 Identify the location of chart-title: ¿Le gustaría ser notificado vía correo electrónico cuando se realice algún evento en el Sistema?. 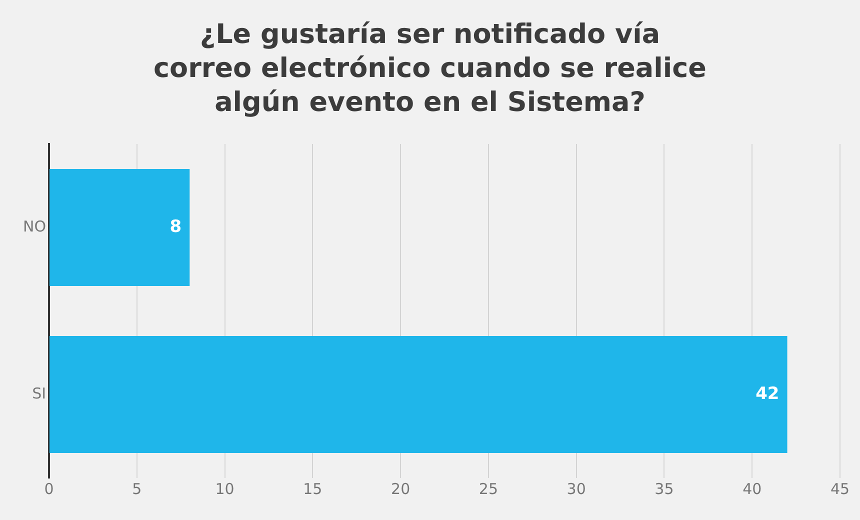
(430, 69).